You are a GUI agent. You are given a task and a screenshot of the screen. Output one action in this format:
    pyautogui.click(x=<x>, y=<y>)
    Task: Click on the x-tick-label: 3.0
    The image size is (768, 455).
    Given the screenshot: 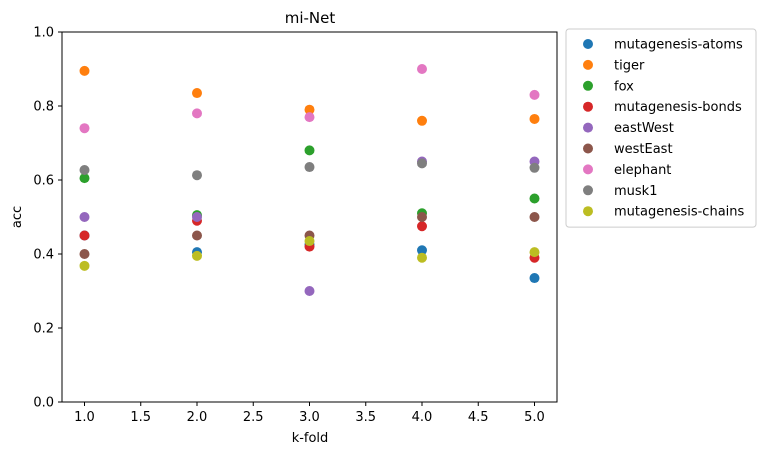 What is the action you would take?
    pyautogui.click(x=309, y=417)
    